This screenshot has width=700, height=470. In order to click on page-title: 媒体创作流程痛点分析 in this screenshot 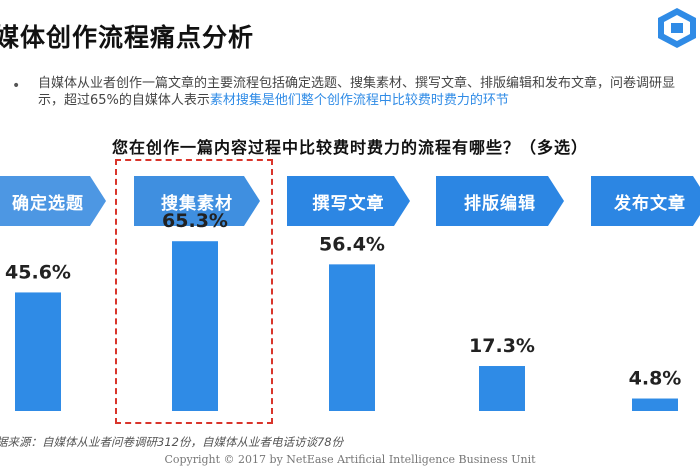, I will do `click(127, 37)`.